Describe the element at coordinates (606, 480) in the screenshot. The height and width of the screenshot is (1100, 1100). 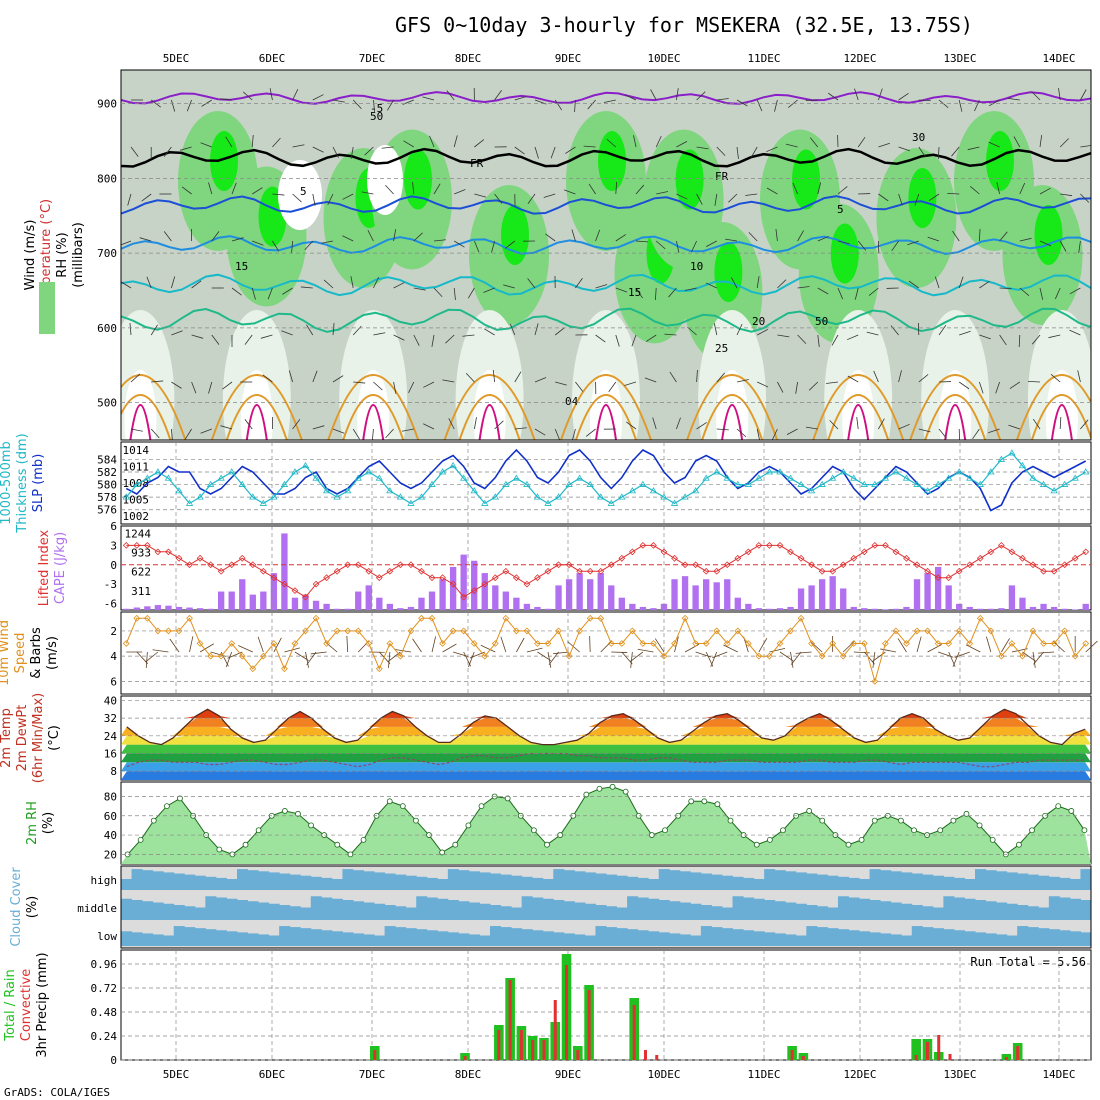
I see `slp-line` at that location.